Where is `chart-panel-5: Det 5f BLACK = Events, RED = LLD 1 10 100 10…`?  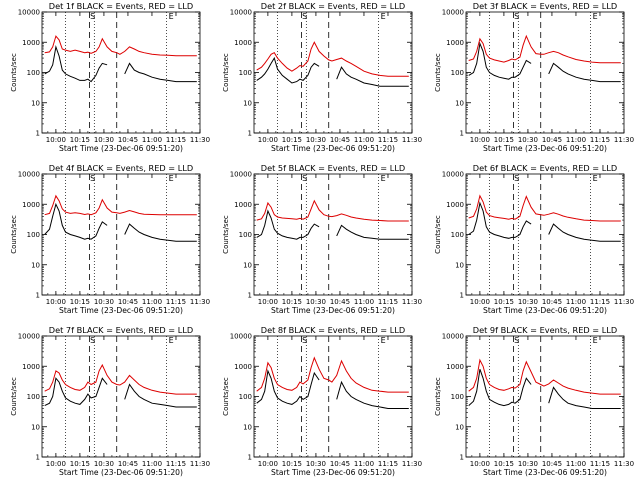
chart-panel-5: Det 5f BLACK = Events, RED = LLD 1 10 100 10… is located at coordinates (322, 239).